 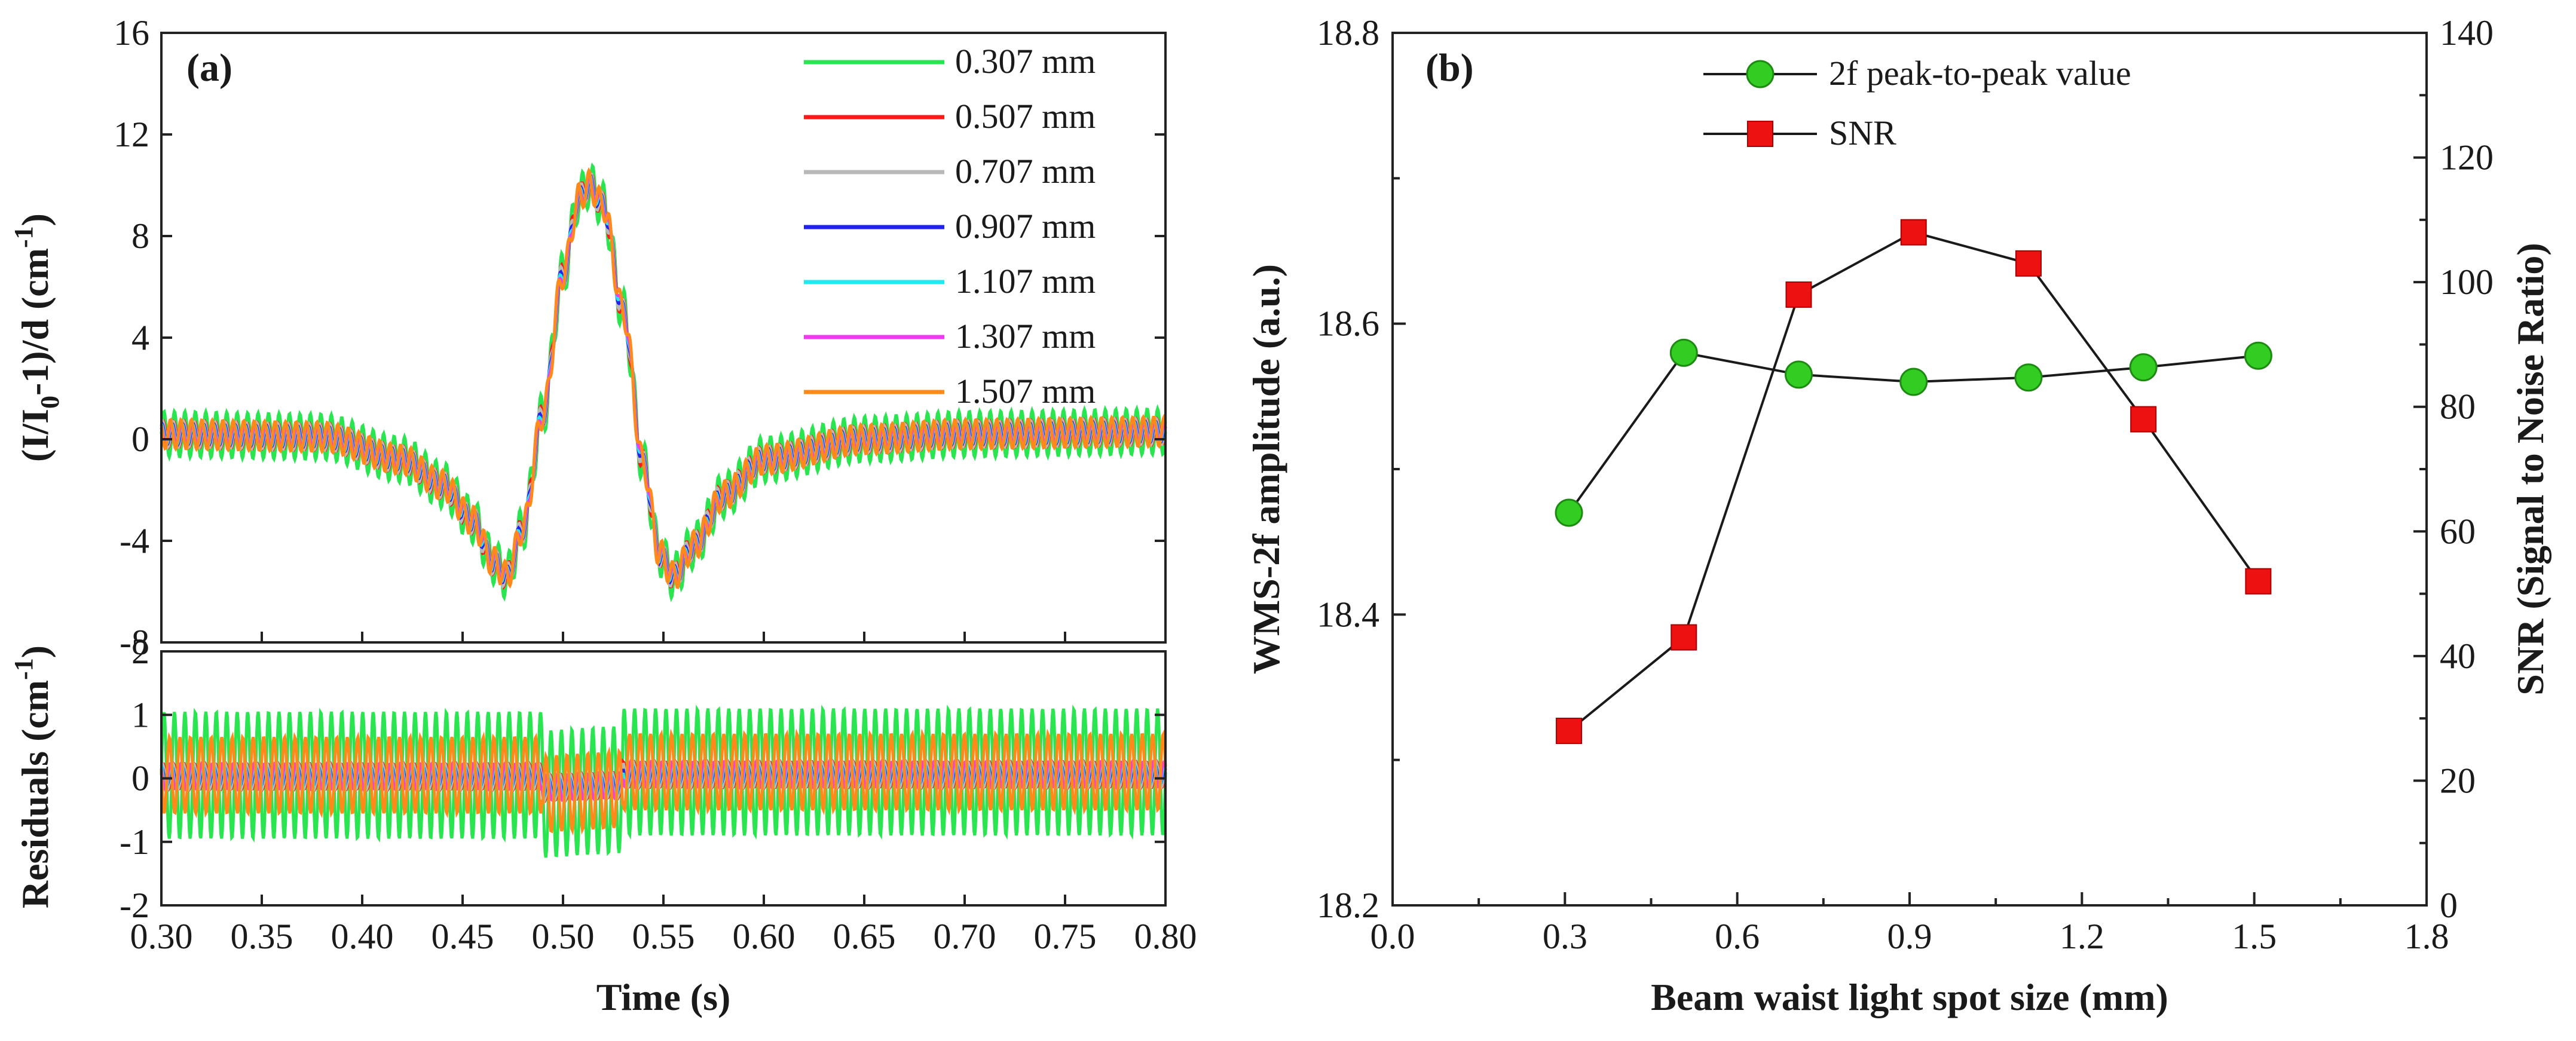 I want to click on a-bottom-xtick-label: 0.65, so click(x=864, y=936).